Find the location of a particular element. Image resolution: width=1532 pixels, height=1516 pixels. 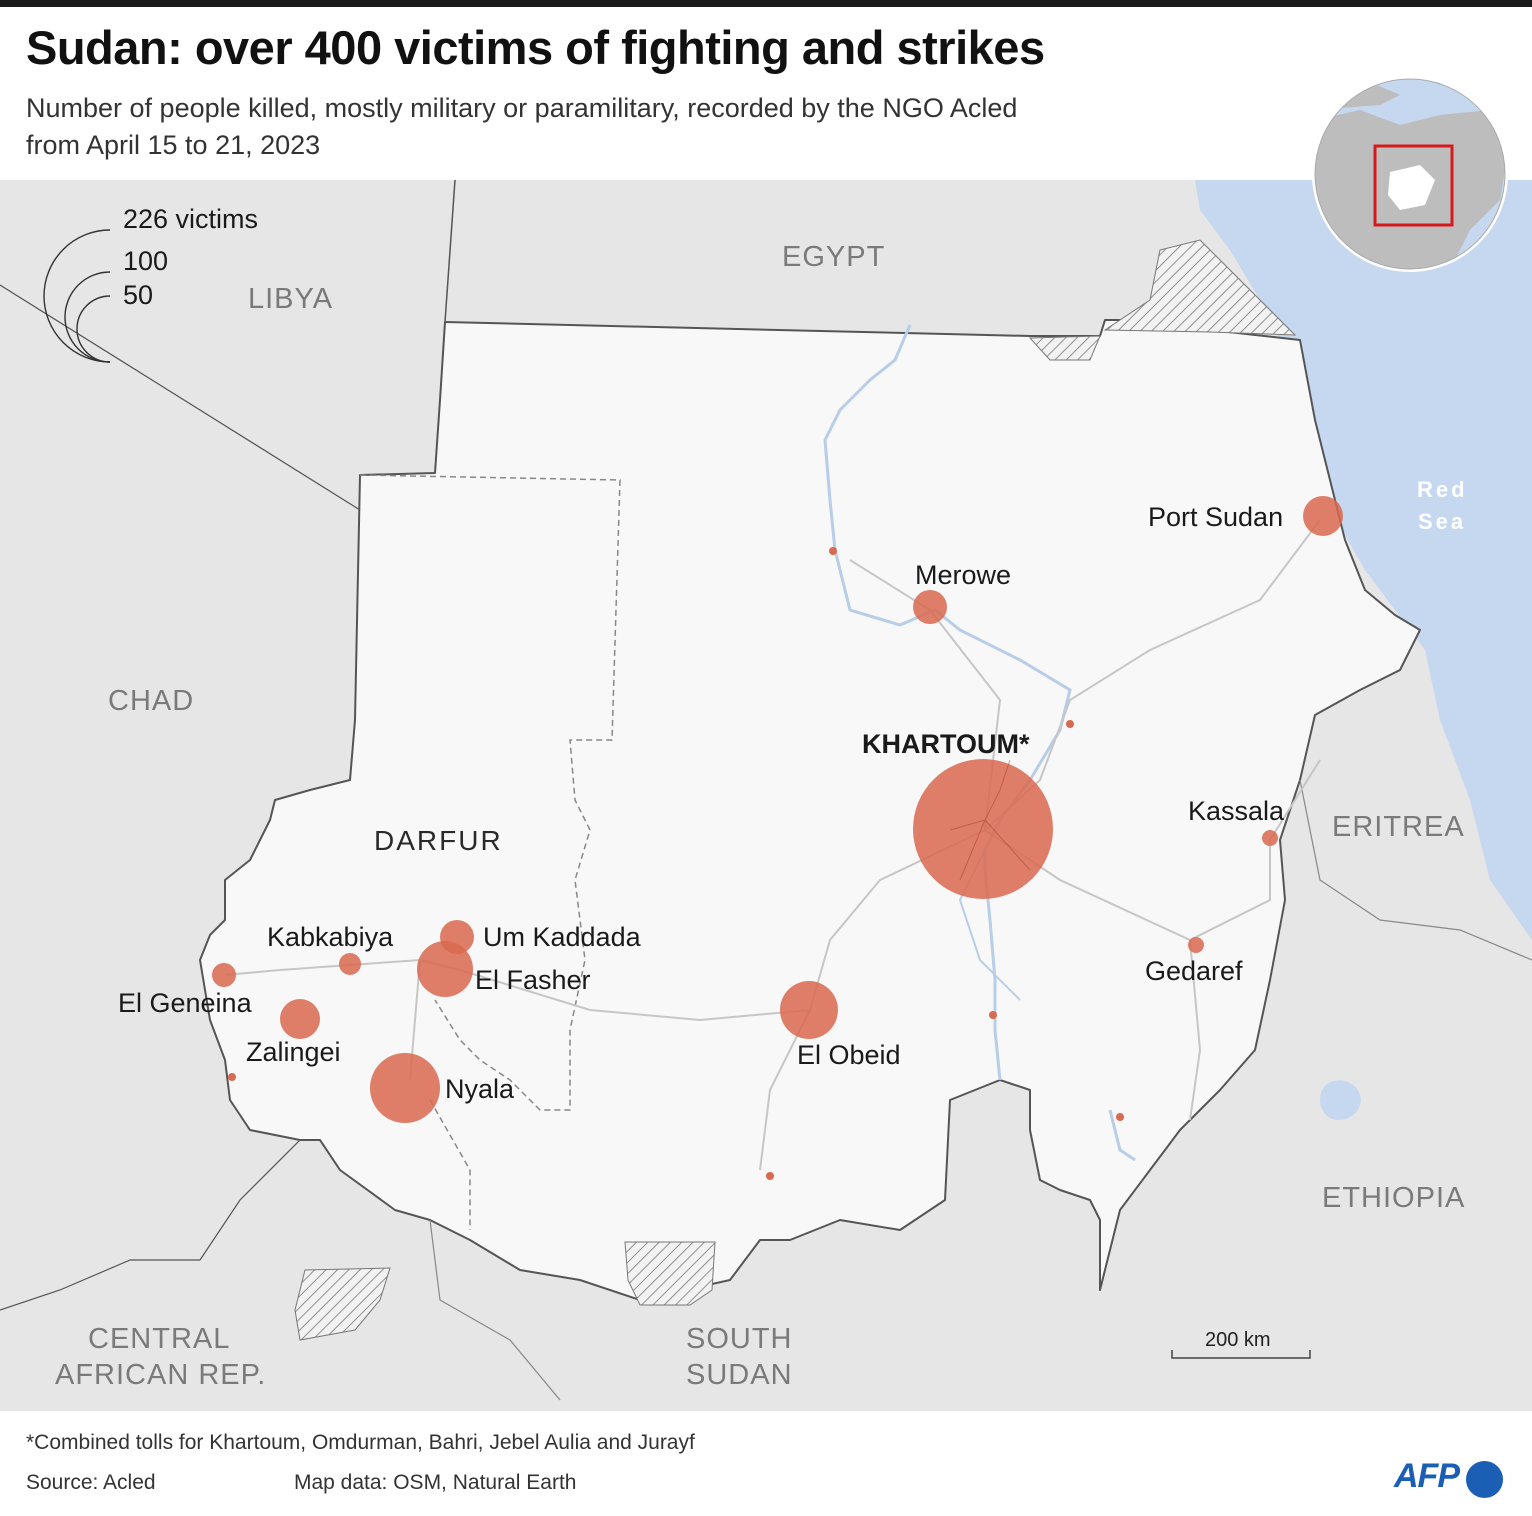

country-label-libya: LIBYA is located at coordinates (290, 299).